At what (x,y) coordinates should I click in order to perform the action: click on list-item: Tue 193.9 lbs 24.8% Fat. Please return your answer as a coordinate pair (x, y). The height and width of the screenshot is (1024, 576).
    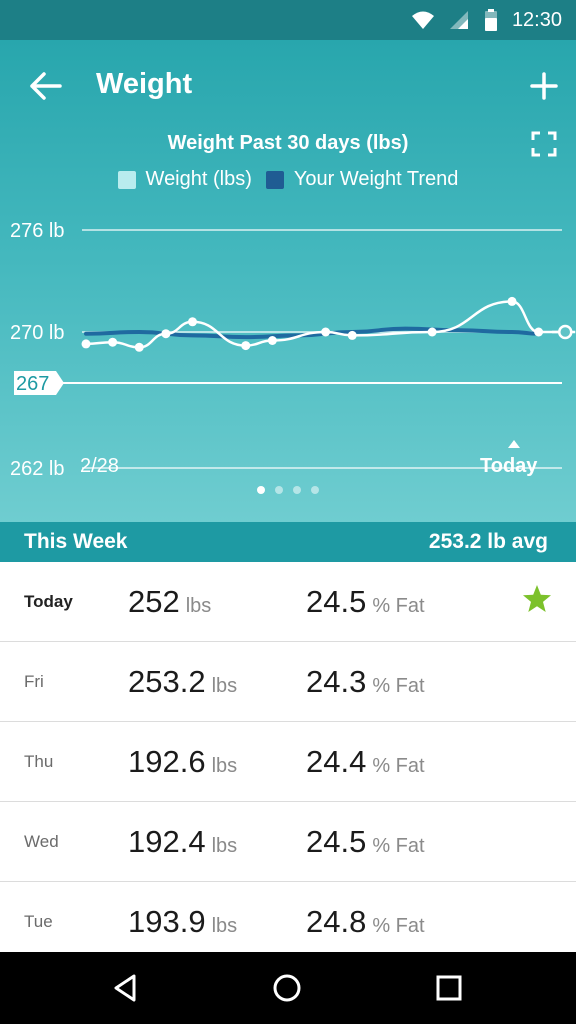
    Looking at the image, I should click on (288, 922).